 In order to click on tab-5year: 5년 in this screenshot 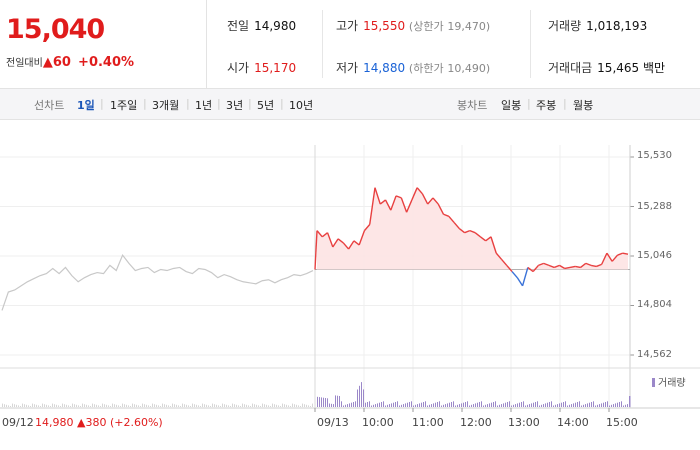, I will do `click(266, 105)`.